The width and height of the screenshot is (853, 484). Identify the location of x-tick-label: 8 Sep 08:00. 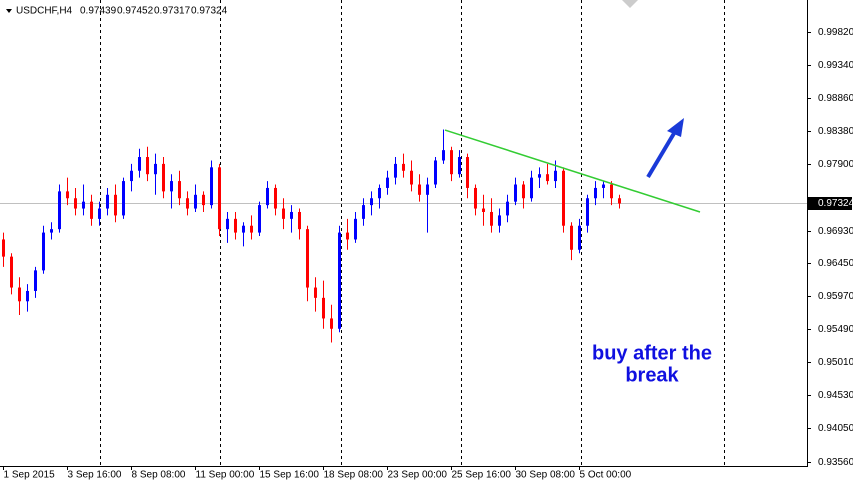
(159, 475).